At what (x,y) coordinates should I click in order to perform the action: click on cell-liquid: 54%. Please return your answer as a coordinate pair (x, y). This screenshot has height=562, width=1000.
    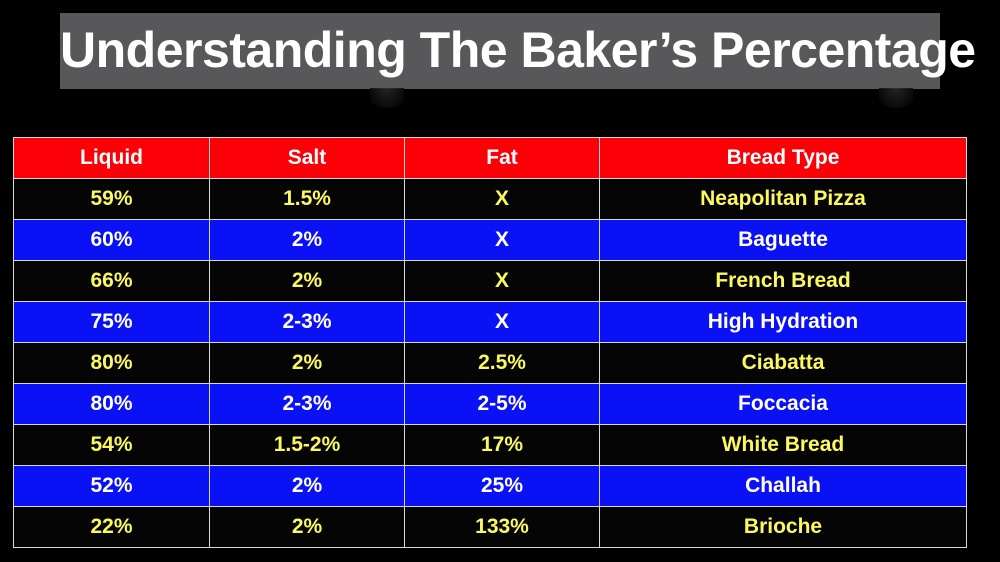
    Looking at the image, I should click on (111, 445).